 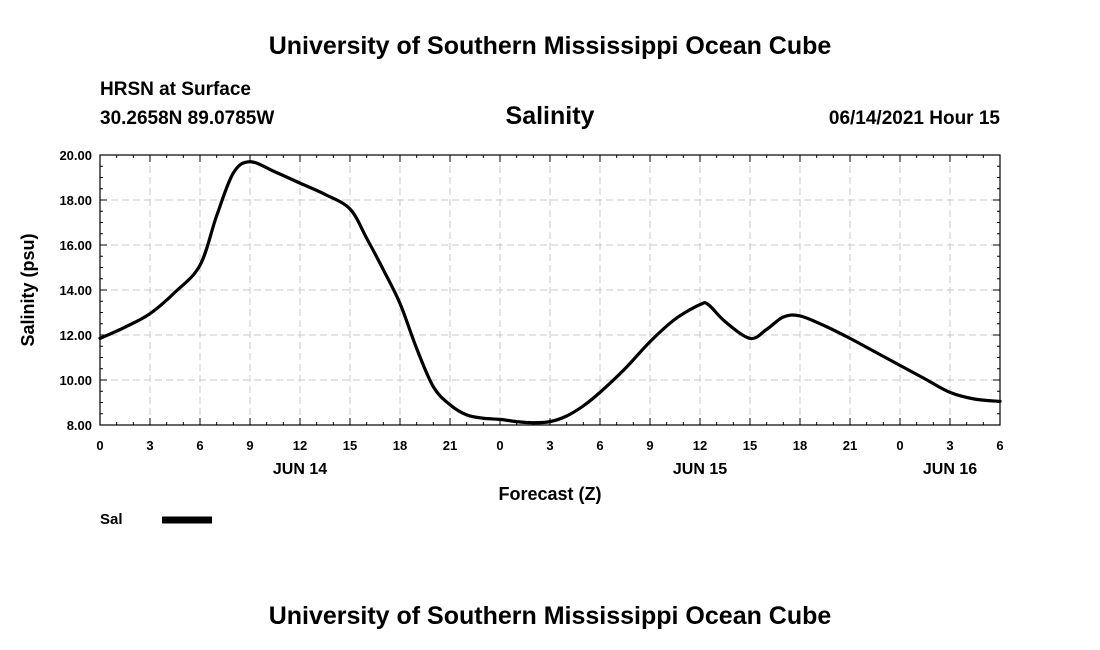 I want to click on y-tick-label: 18.00, so click(x=75, y=200).